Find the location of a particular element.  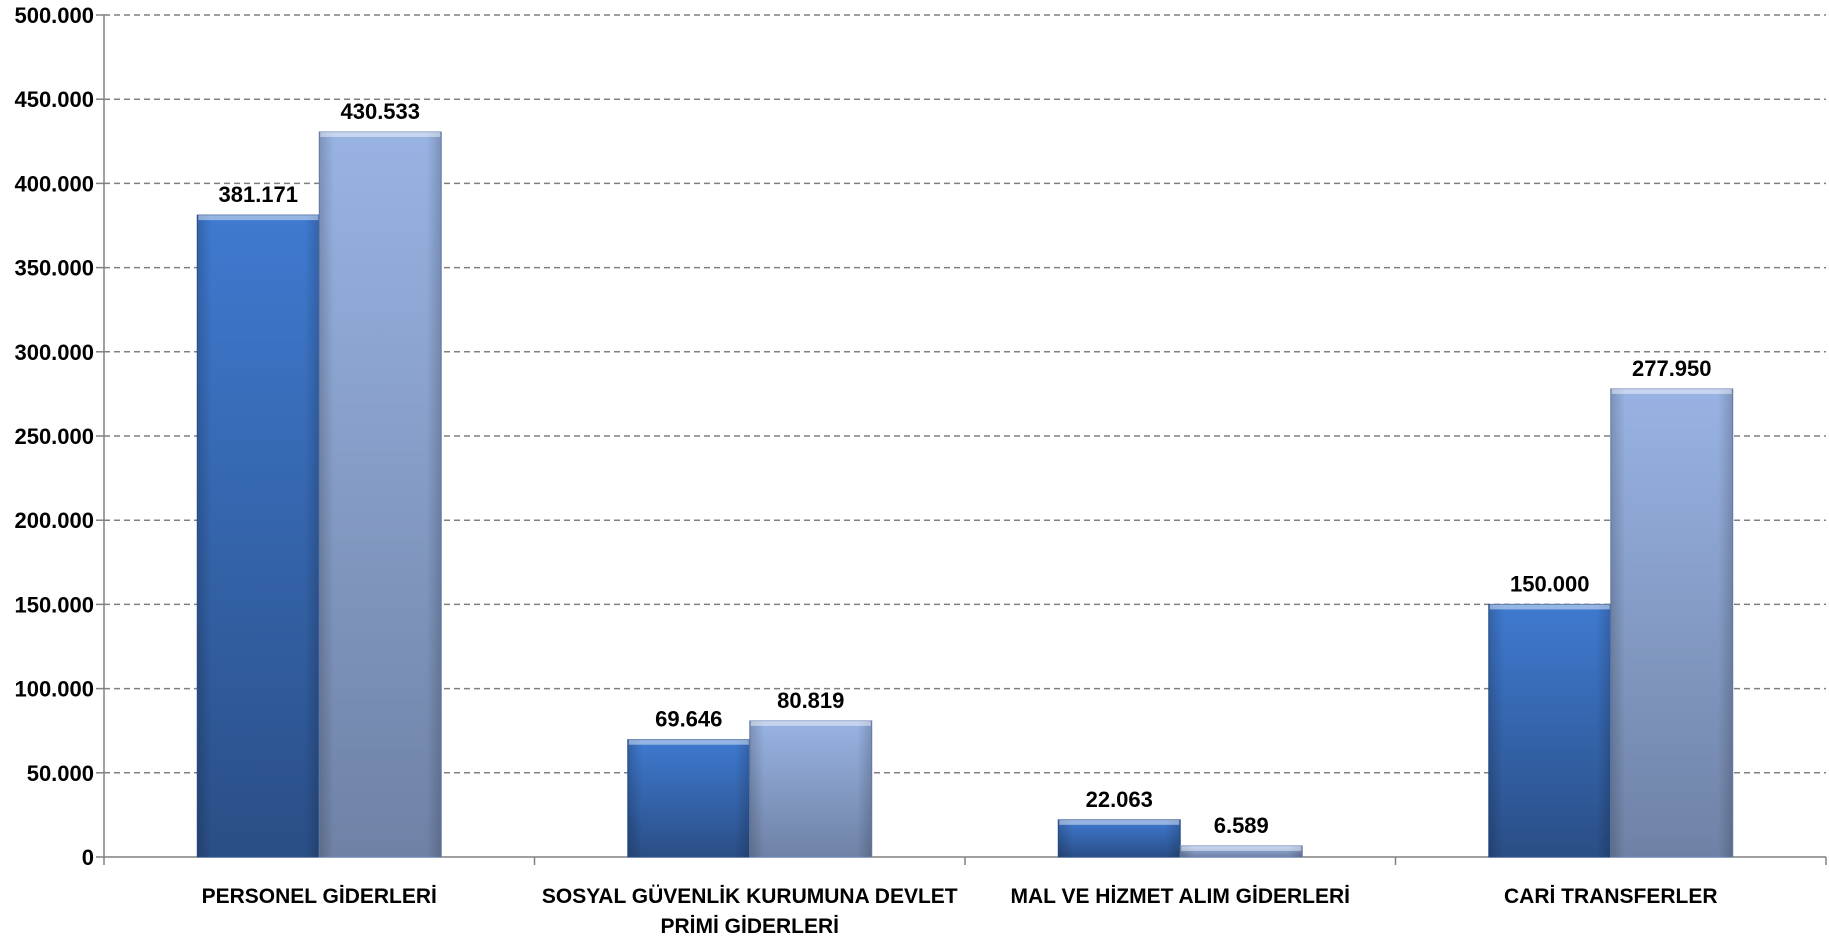

y-tick-label: 150.000 is located at coordinates (54, 604).